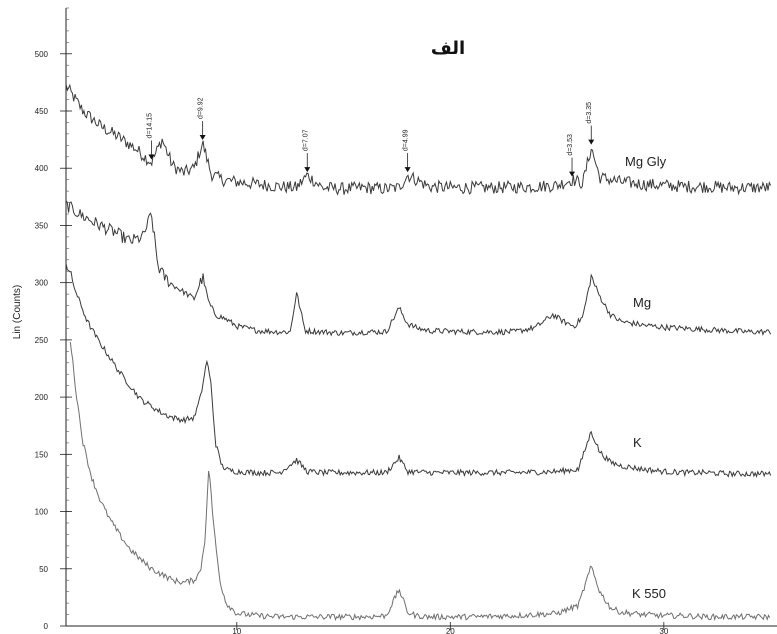 Image resolution: width=777 pixels, height=634 pixels. What do you see at coordinates (649, 593) in the screenshot?
I see `series-label: K 550` at bounding box center [649, 593].